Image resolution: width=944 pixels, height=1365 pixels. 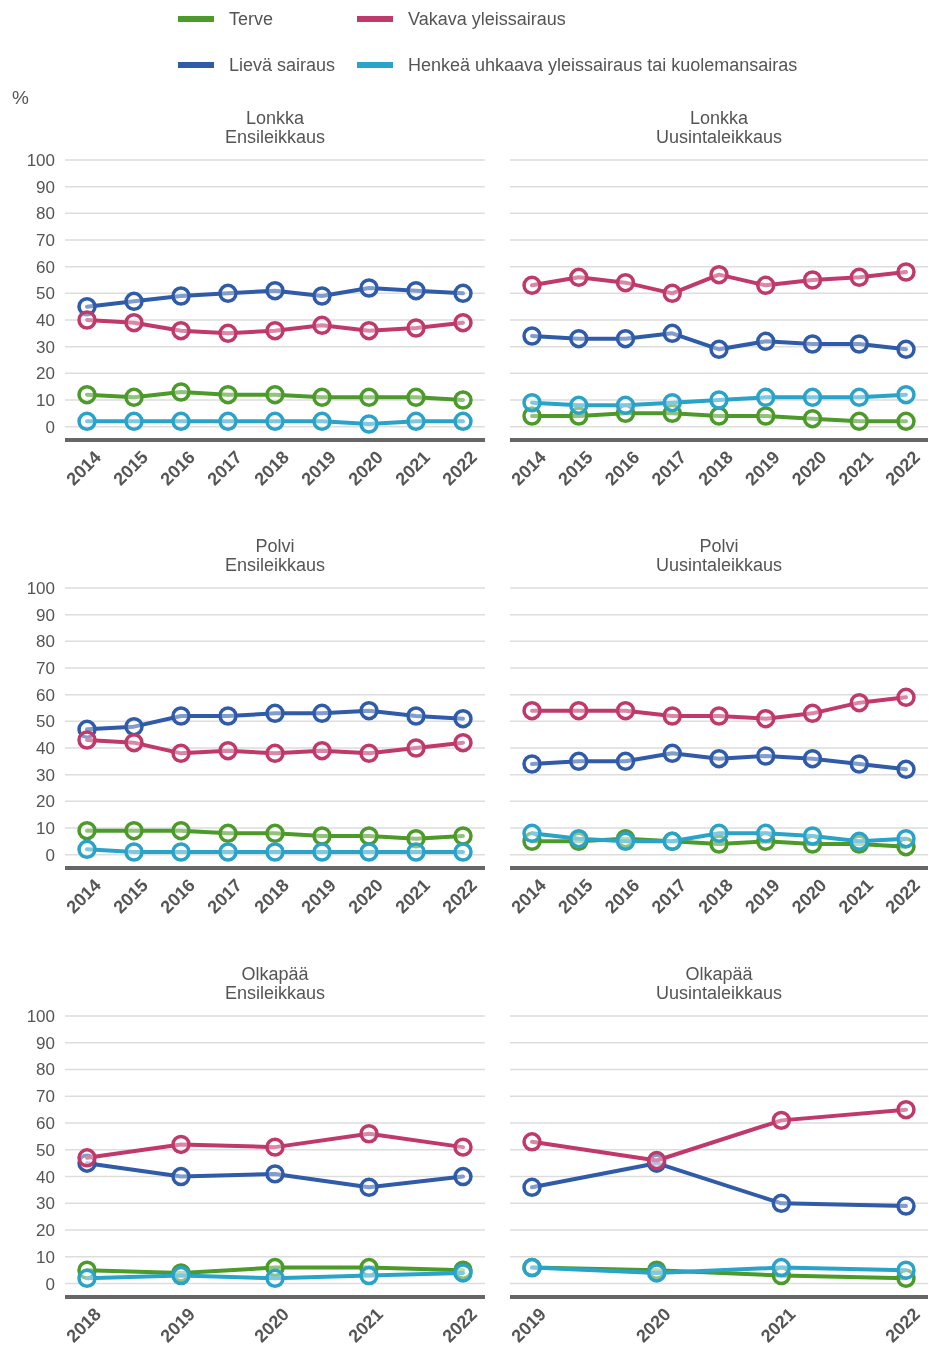 I want to click on y-tick-label: 100, so click(x=40, y=160).